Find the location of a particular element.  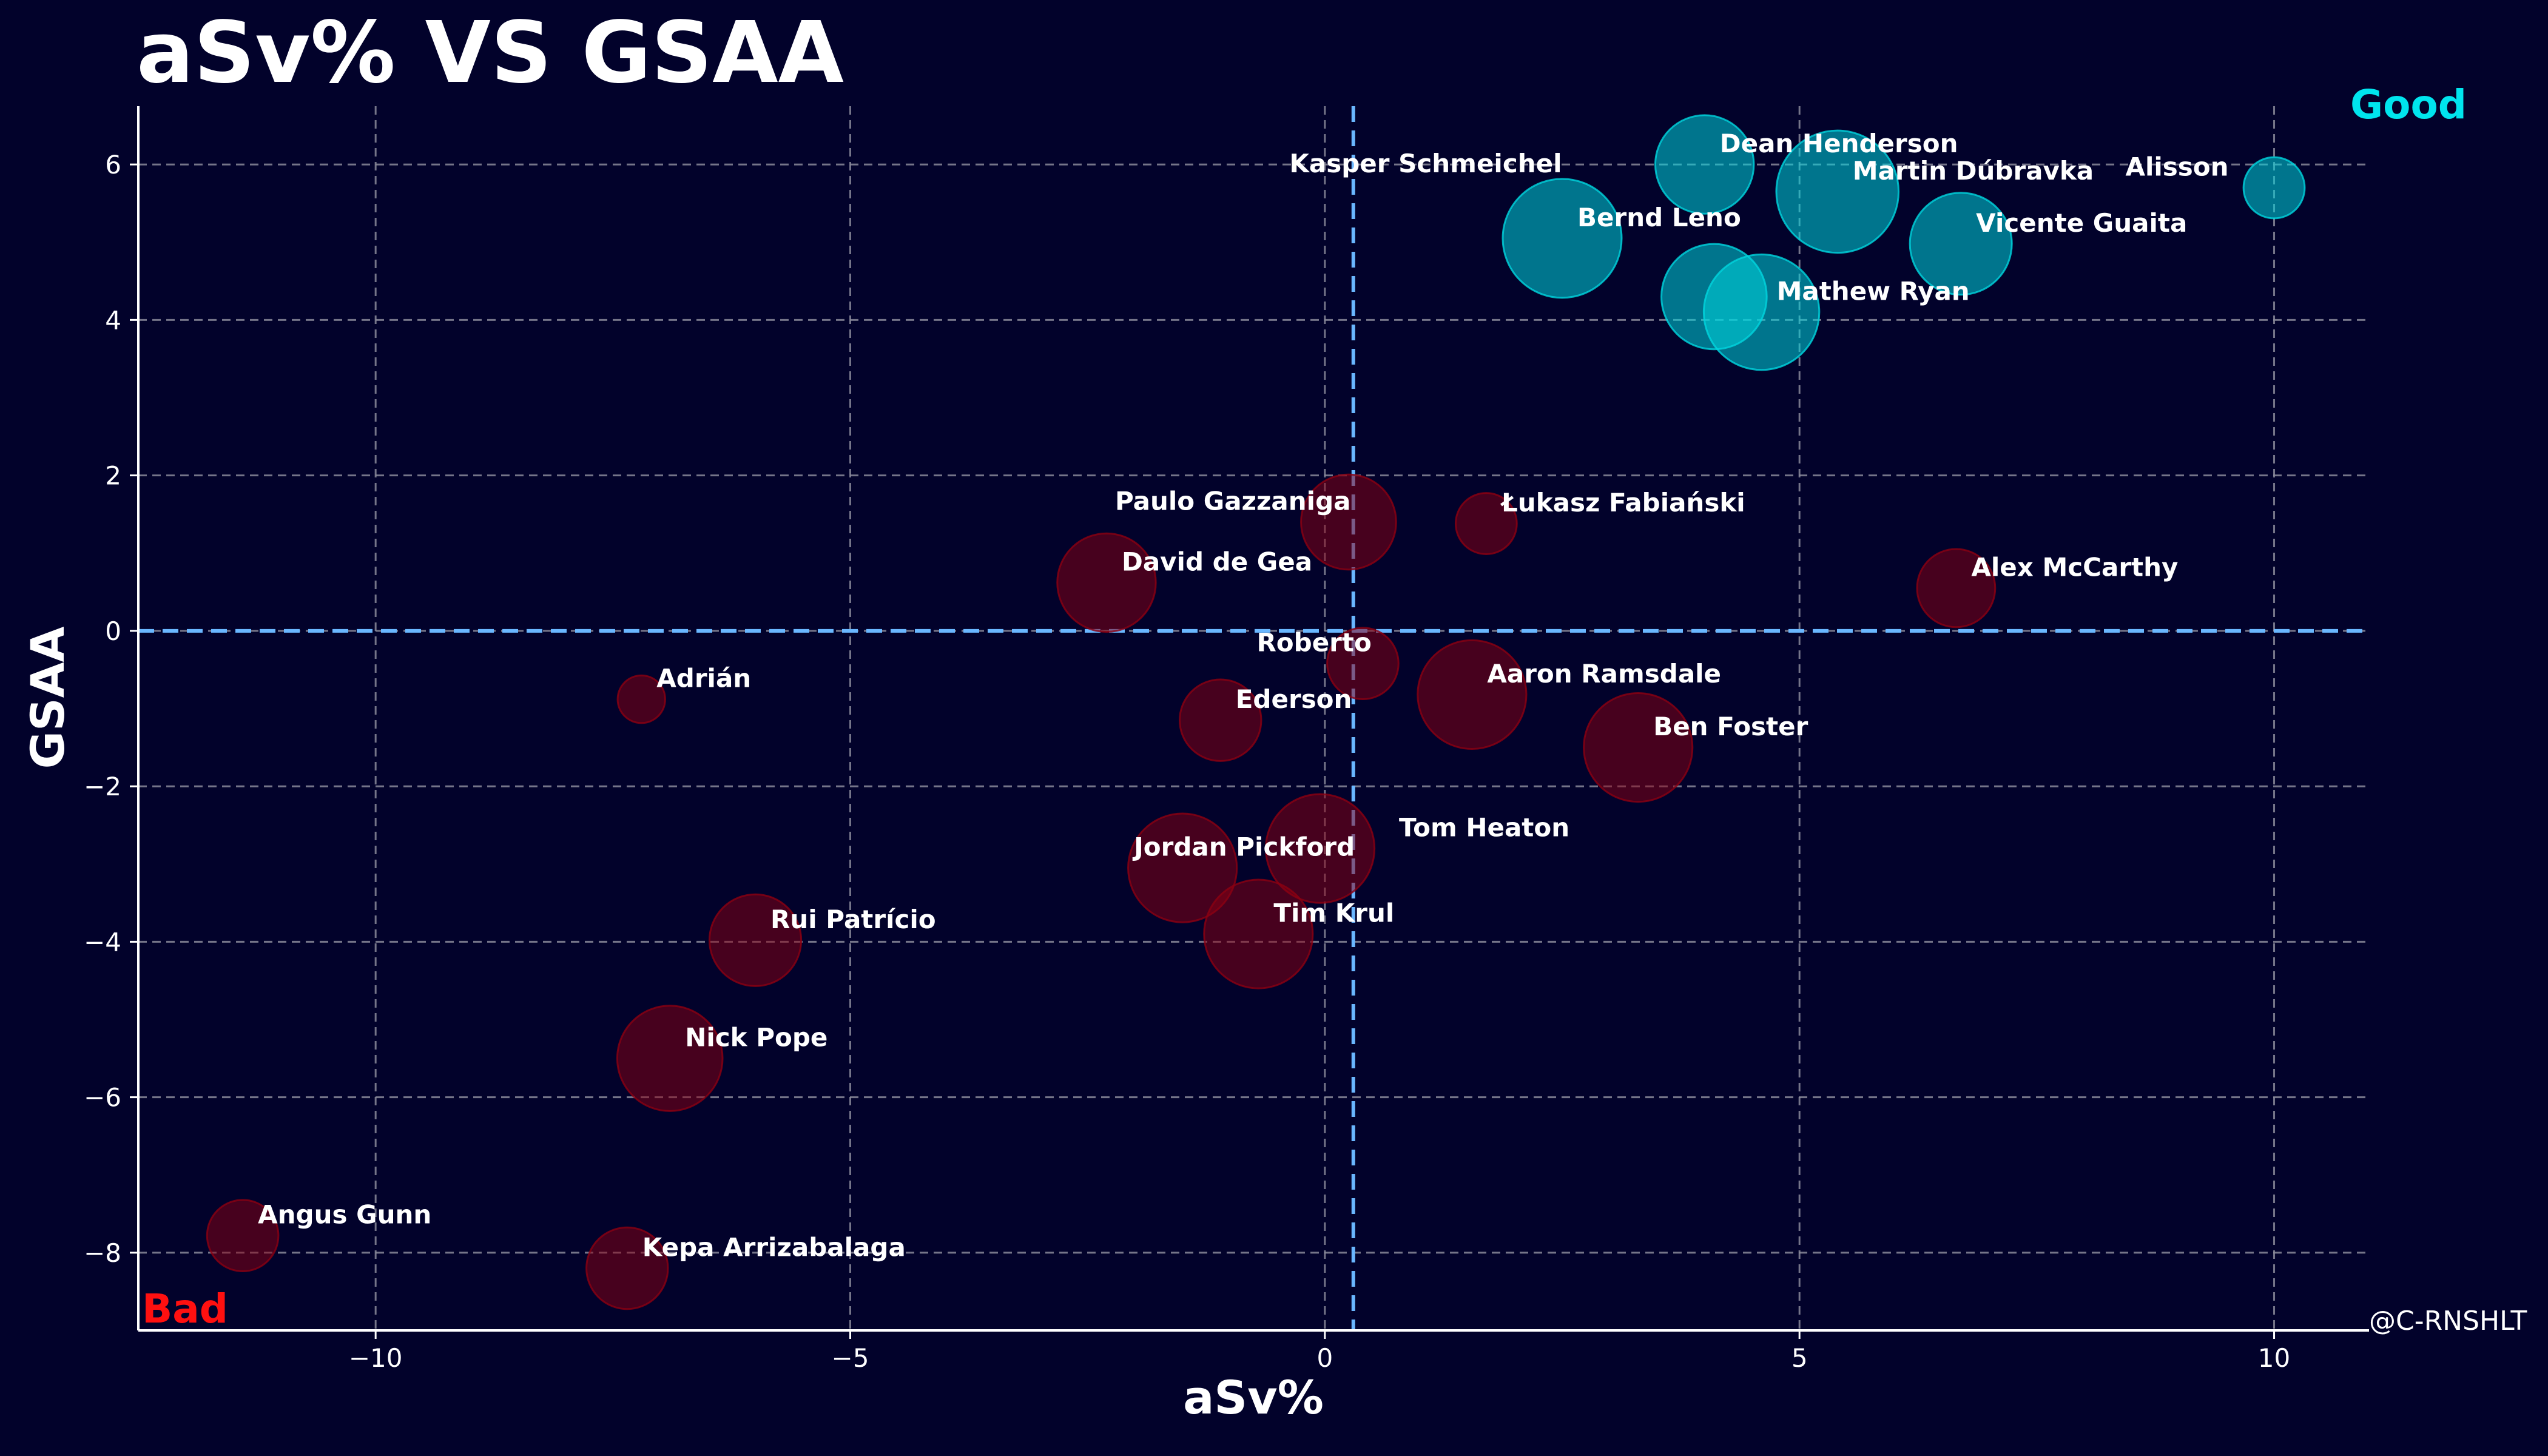

y-tick-label-2: −4 is located at coordinates (102, 942).